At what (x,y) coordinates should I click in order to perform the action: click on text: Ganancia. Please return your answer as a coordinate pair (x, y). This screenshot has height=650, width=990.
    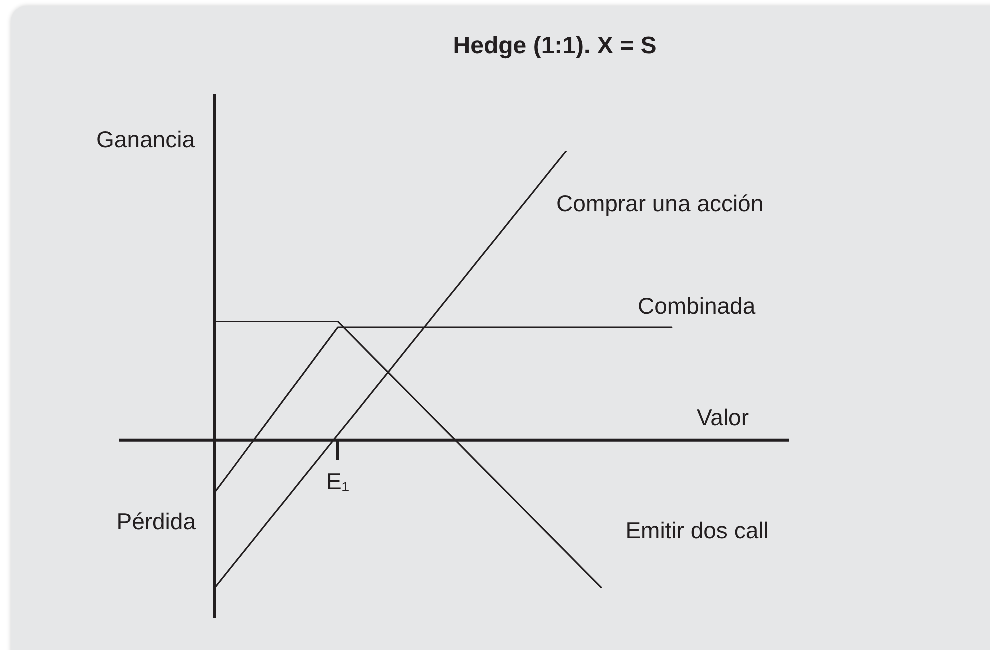
    Looking at the image, I should click on (146, 139).